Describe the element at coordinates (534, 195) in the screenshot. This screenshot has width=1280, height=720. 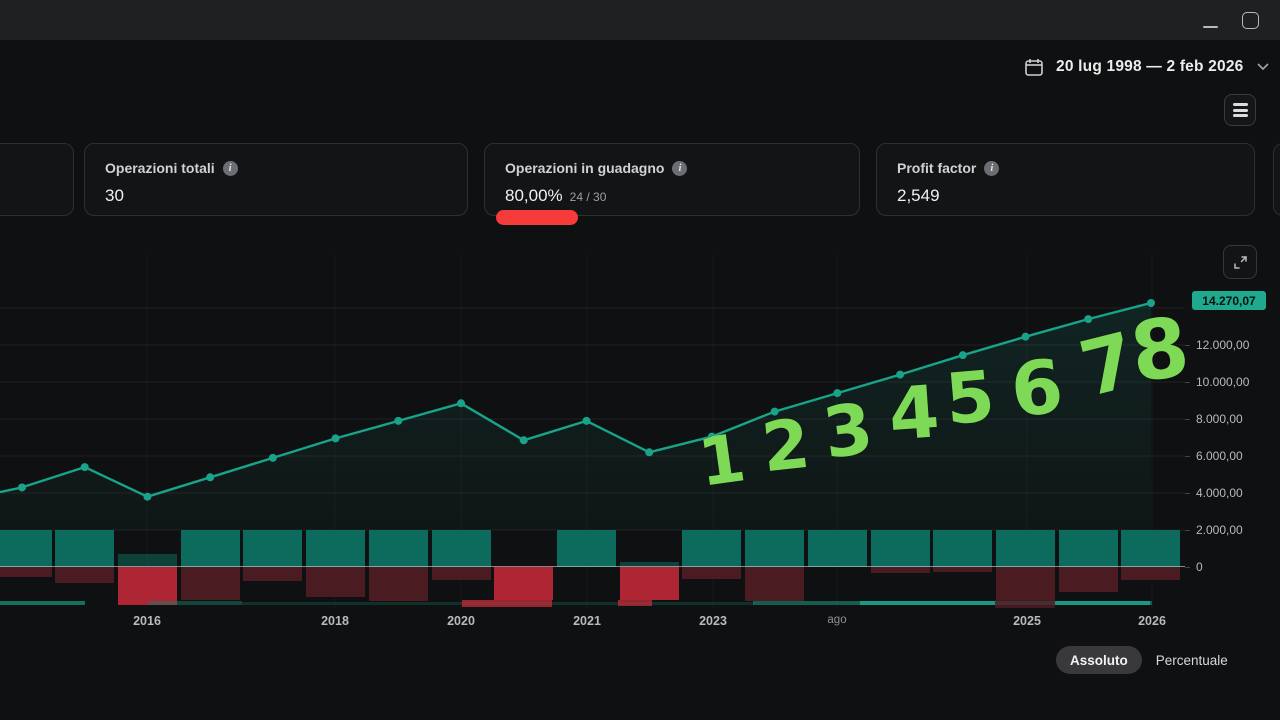
I see `stat-value: 80,00%` at that location.